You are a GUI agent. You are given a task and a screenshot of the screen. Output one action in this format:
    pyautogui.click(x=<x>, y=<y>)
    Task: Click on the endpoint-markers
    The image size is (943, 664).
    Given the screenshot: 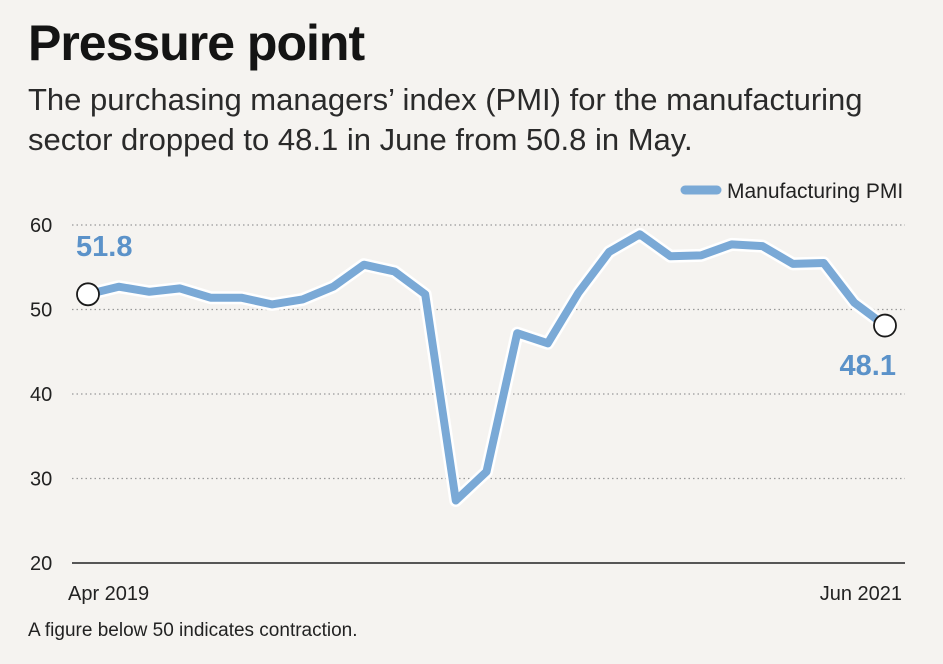 What is the action you would take?
    pyautogui.click(x=486, y=310)
    